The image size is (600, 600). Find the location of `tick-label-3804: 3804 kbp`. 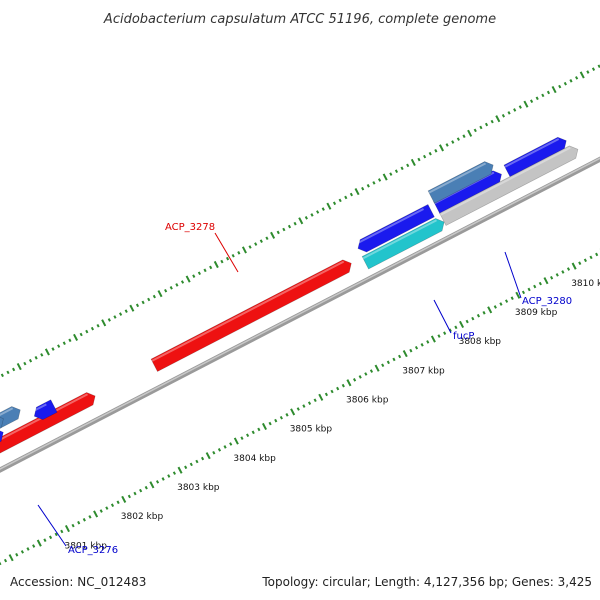

tick-label-3804: 3804 kbp is located at coordinates (254, 459).